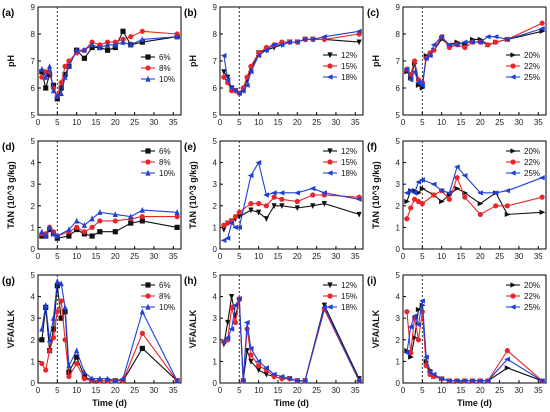  What do you see at coordinates (193, 328) in the screenshot?
I see `y-axis-label: VFA/ALK` at bounding box center [193, 328].